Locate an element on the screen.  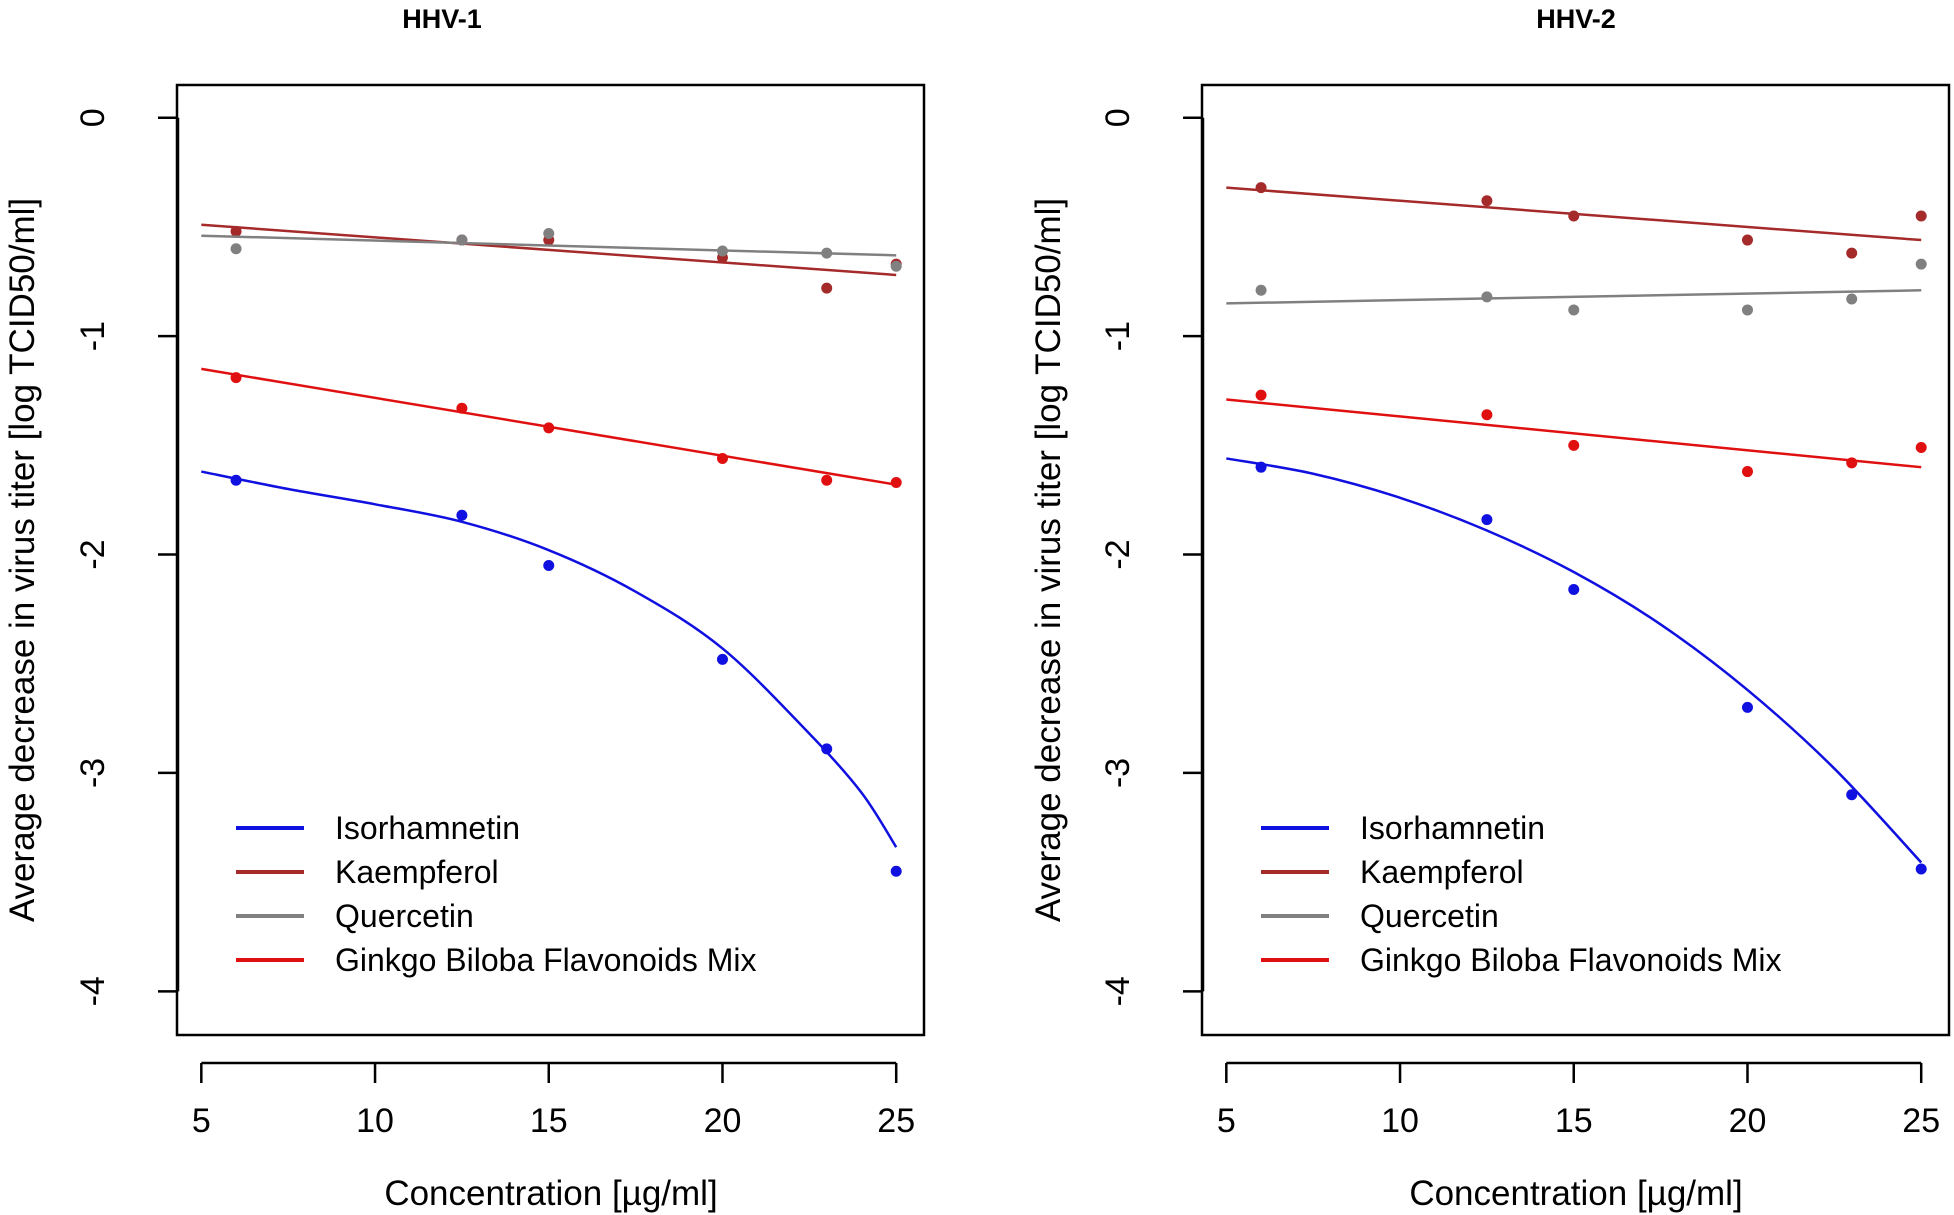
x-axis: 5 10 15 20 25 is located at coordinates (553, 1100).